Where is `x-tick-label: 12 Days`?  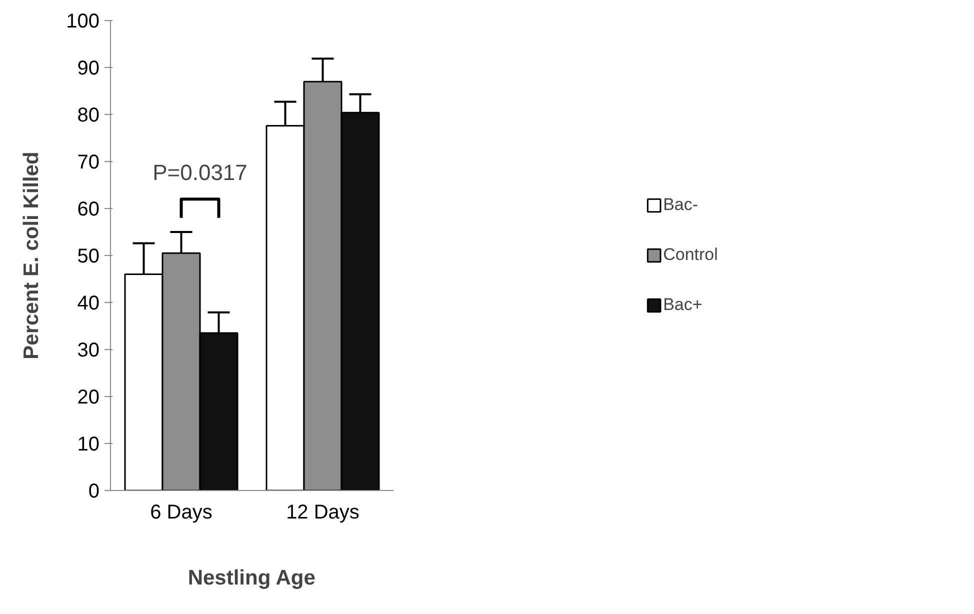
x-tick-label: 12 Days is located at coordinates (323, 513).